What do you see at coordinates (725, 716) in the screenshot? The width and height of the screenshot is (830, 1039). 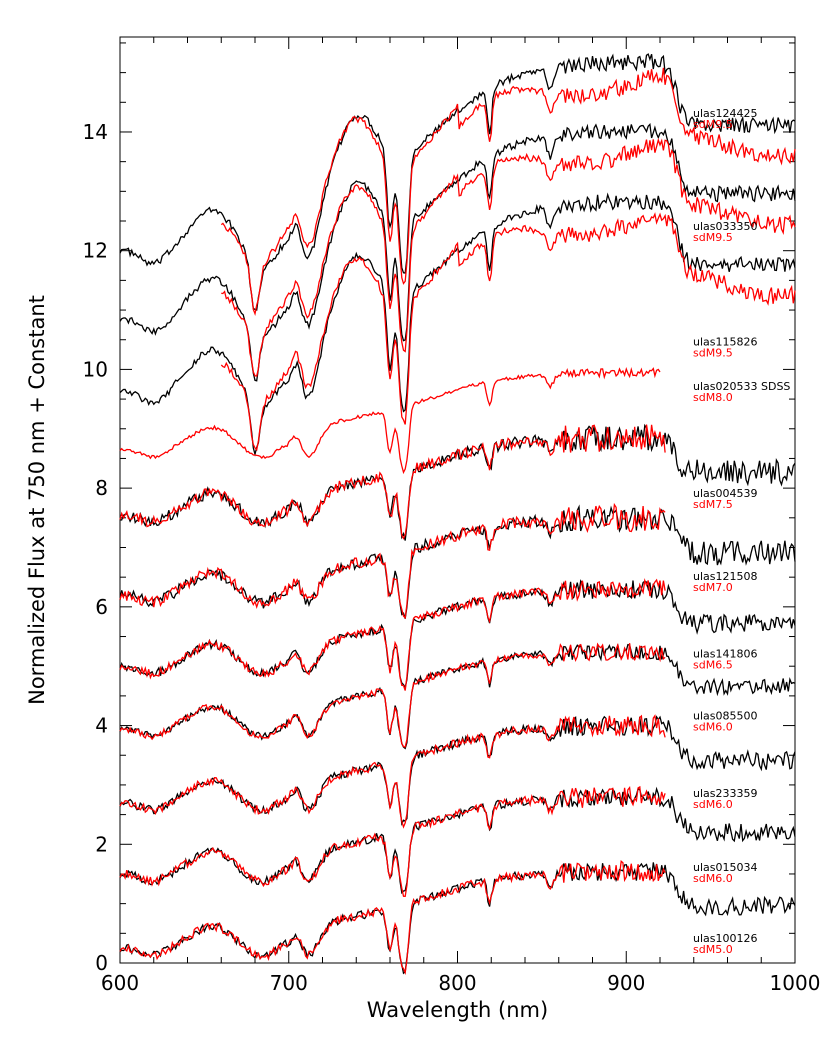 I see `object-label: ulas085500` at bounding box center [725, 716].